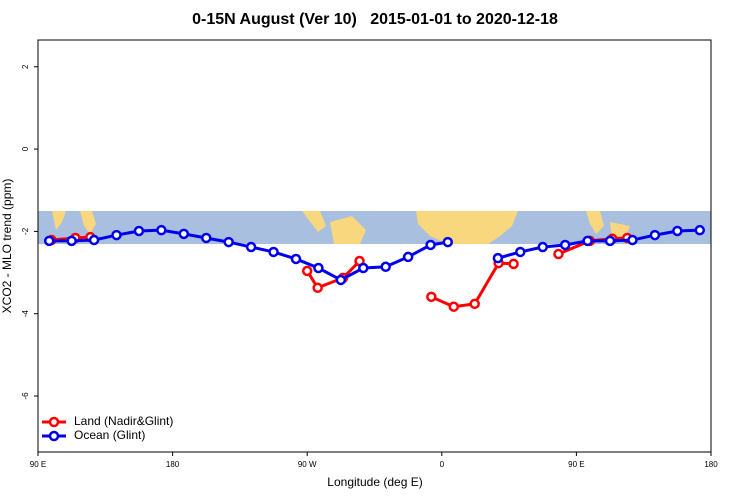 Image resolution: width=750 pixels, height=500 pixels. What do you see at coordinates (123, 421) in the screenshot?
I see `legend-label: Land (Nadir&Glint)` at bounding box center [123, 421].